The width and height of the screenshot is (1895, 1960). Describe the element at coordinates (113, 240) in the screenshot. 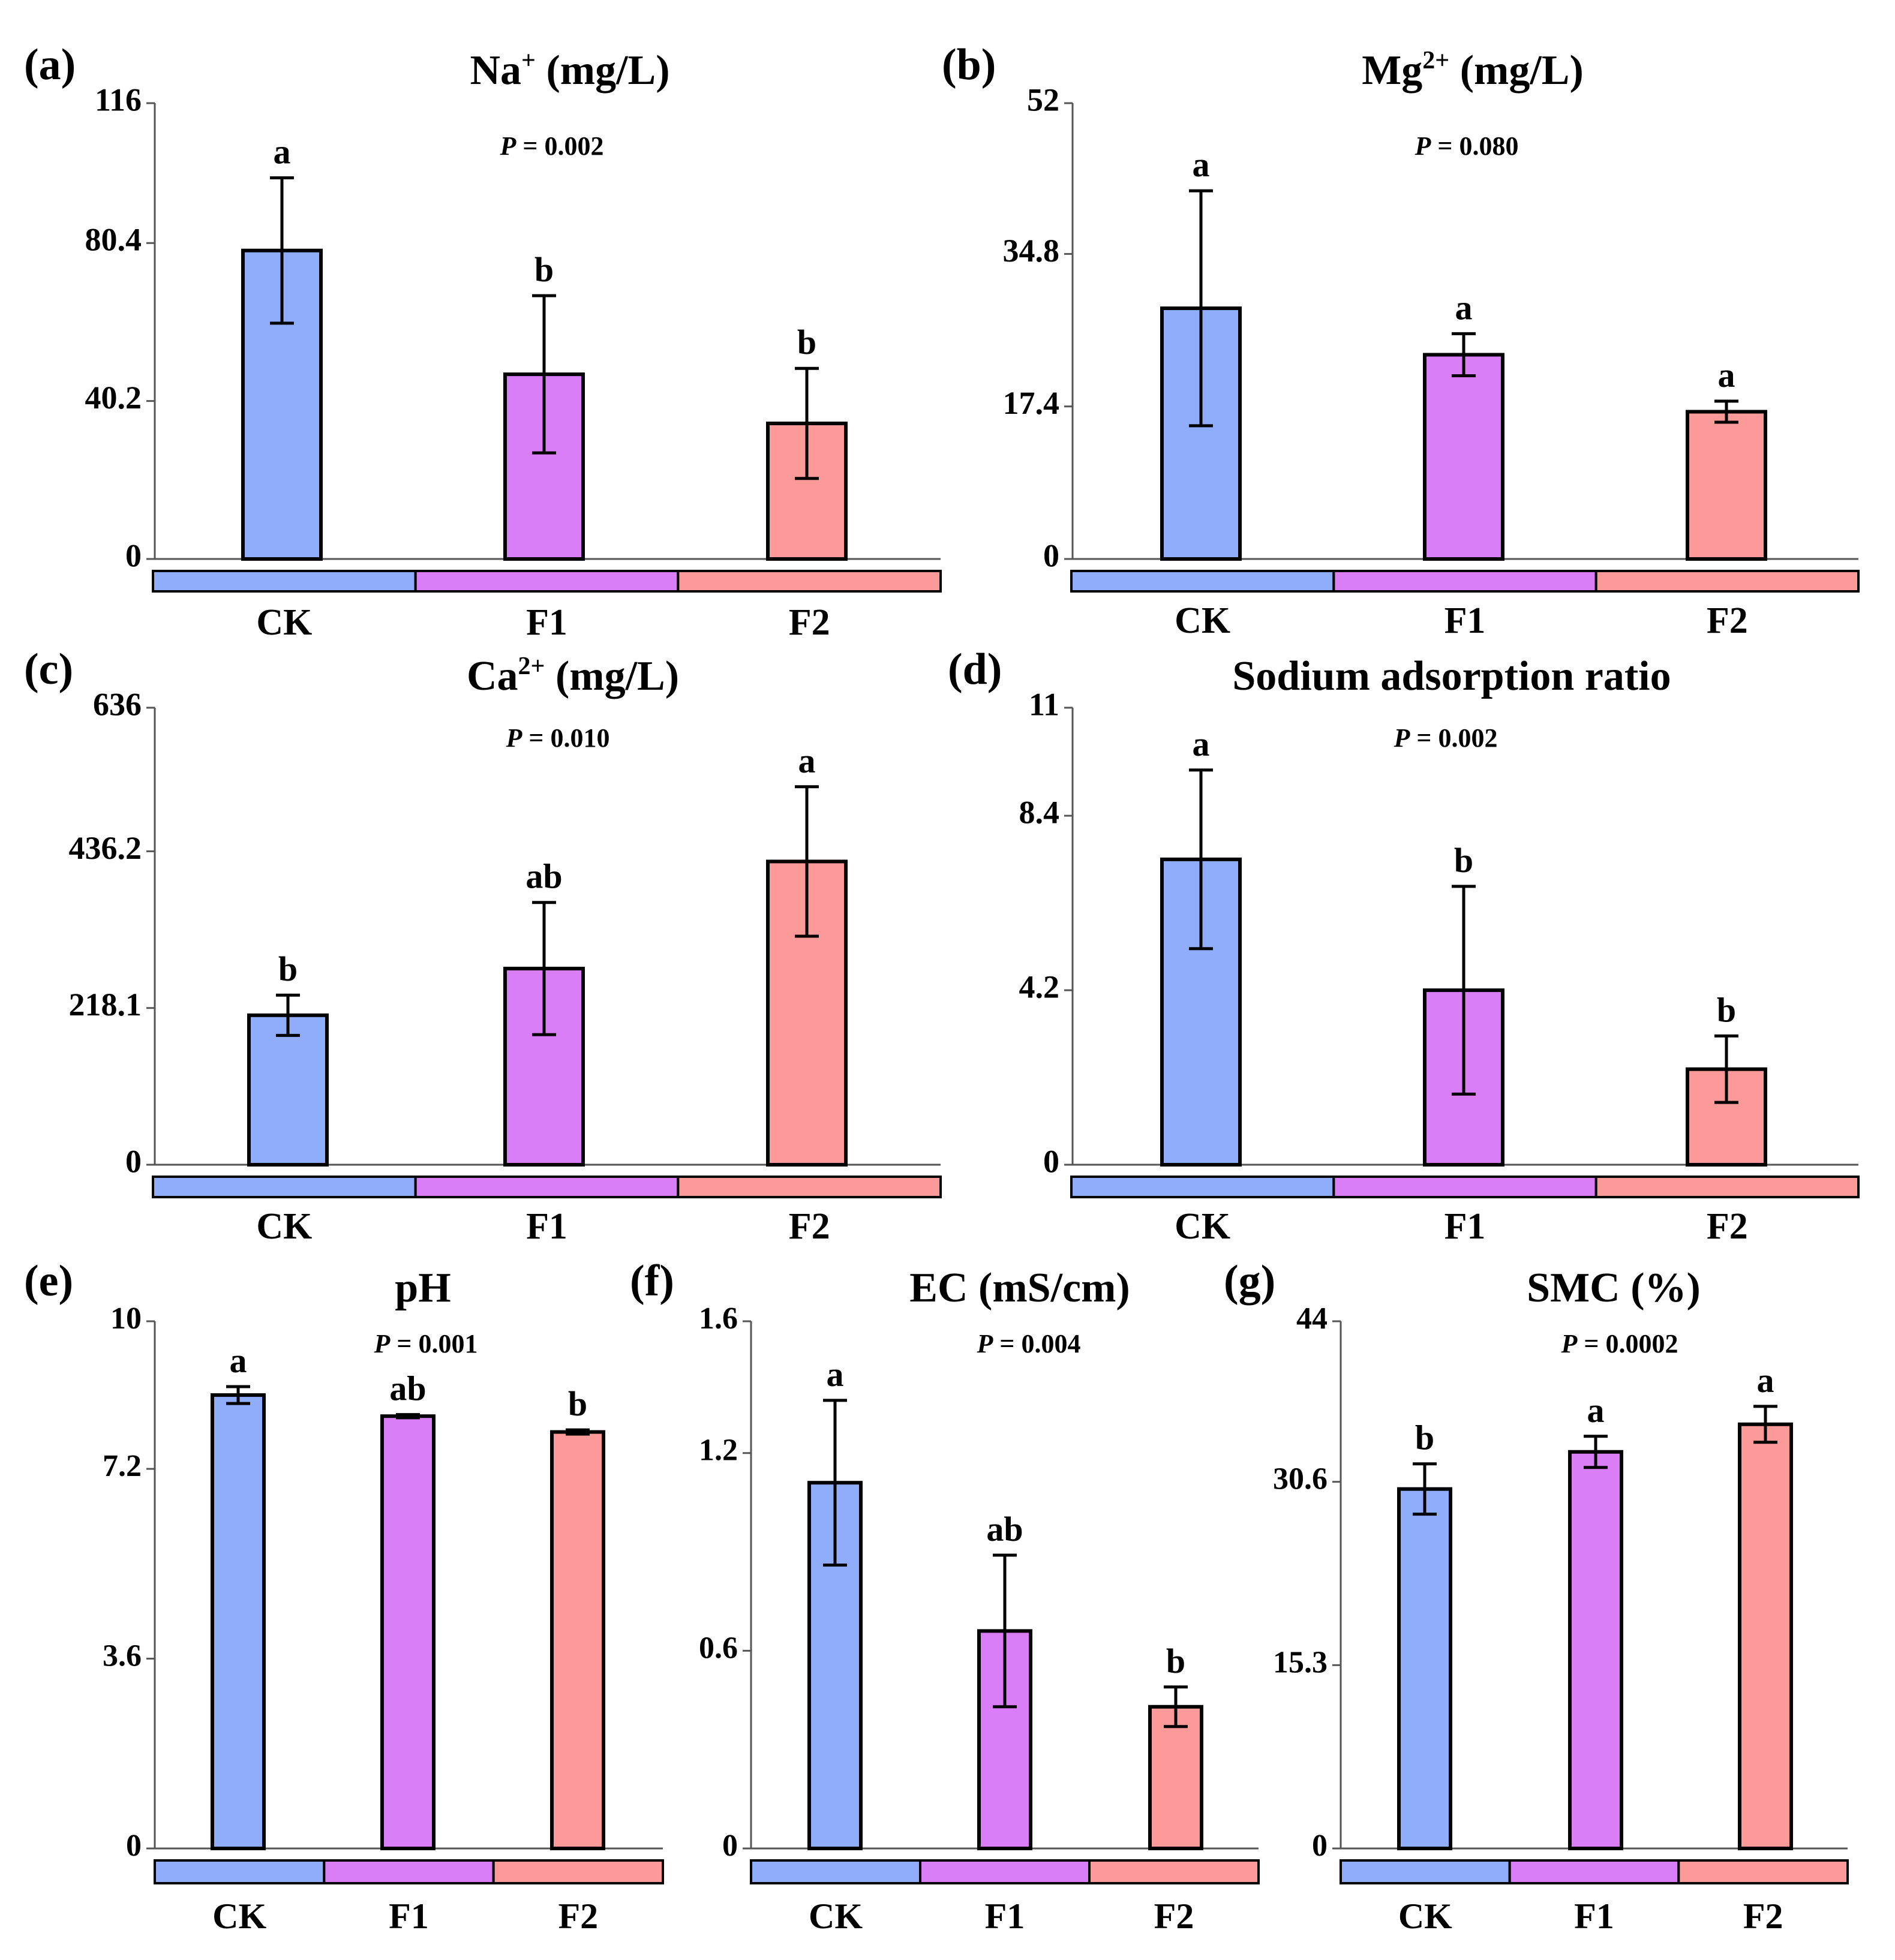

I see `y-tick-label: 80.4` at that location.